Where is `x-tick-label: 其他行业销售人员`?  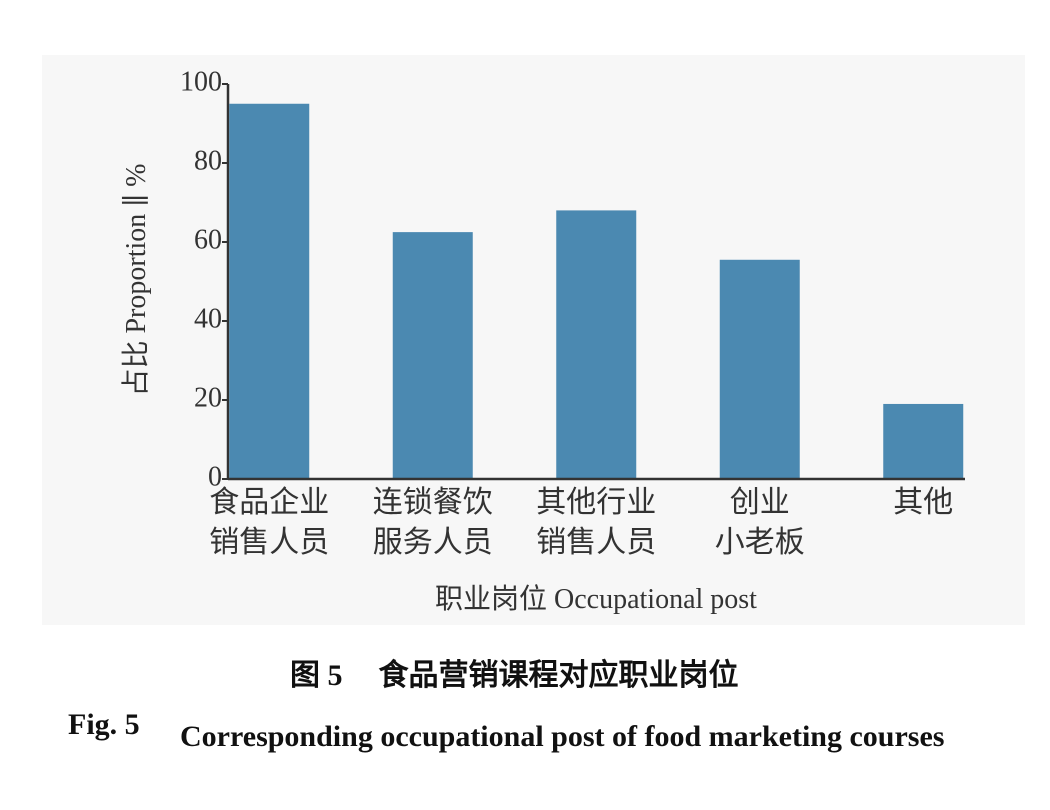
x-tick-label: 其他行业销售人员 is located at coordinates (596, 522).